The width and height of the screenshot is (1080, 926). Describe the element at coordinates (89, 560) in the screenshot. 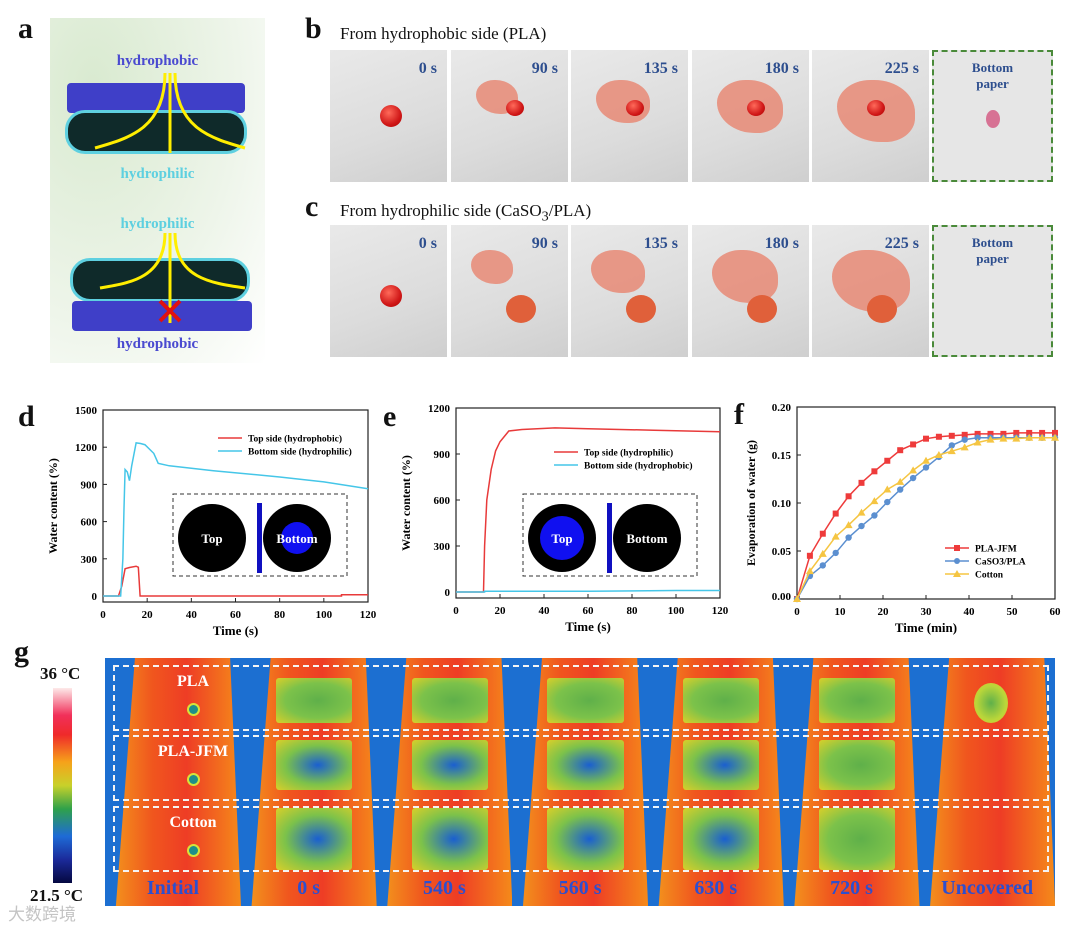

I see `y-tick-label: 300` at that location.